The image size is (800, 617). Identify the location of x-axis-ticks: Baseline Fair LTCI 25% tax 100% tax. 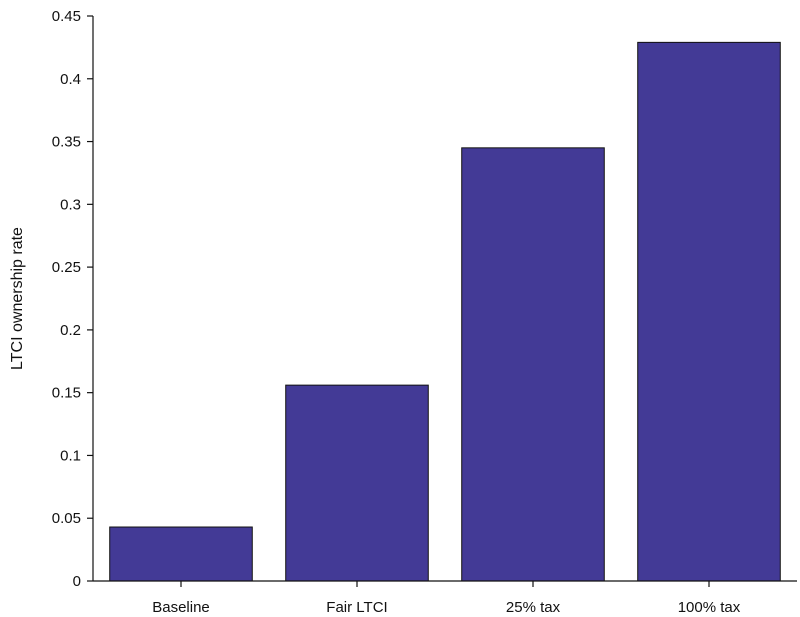
(446, 598).